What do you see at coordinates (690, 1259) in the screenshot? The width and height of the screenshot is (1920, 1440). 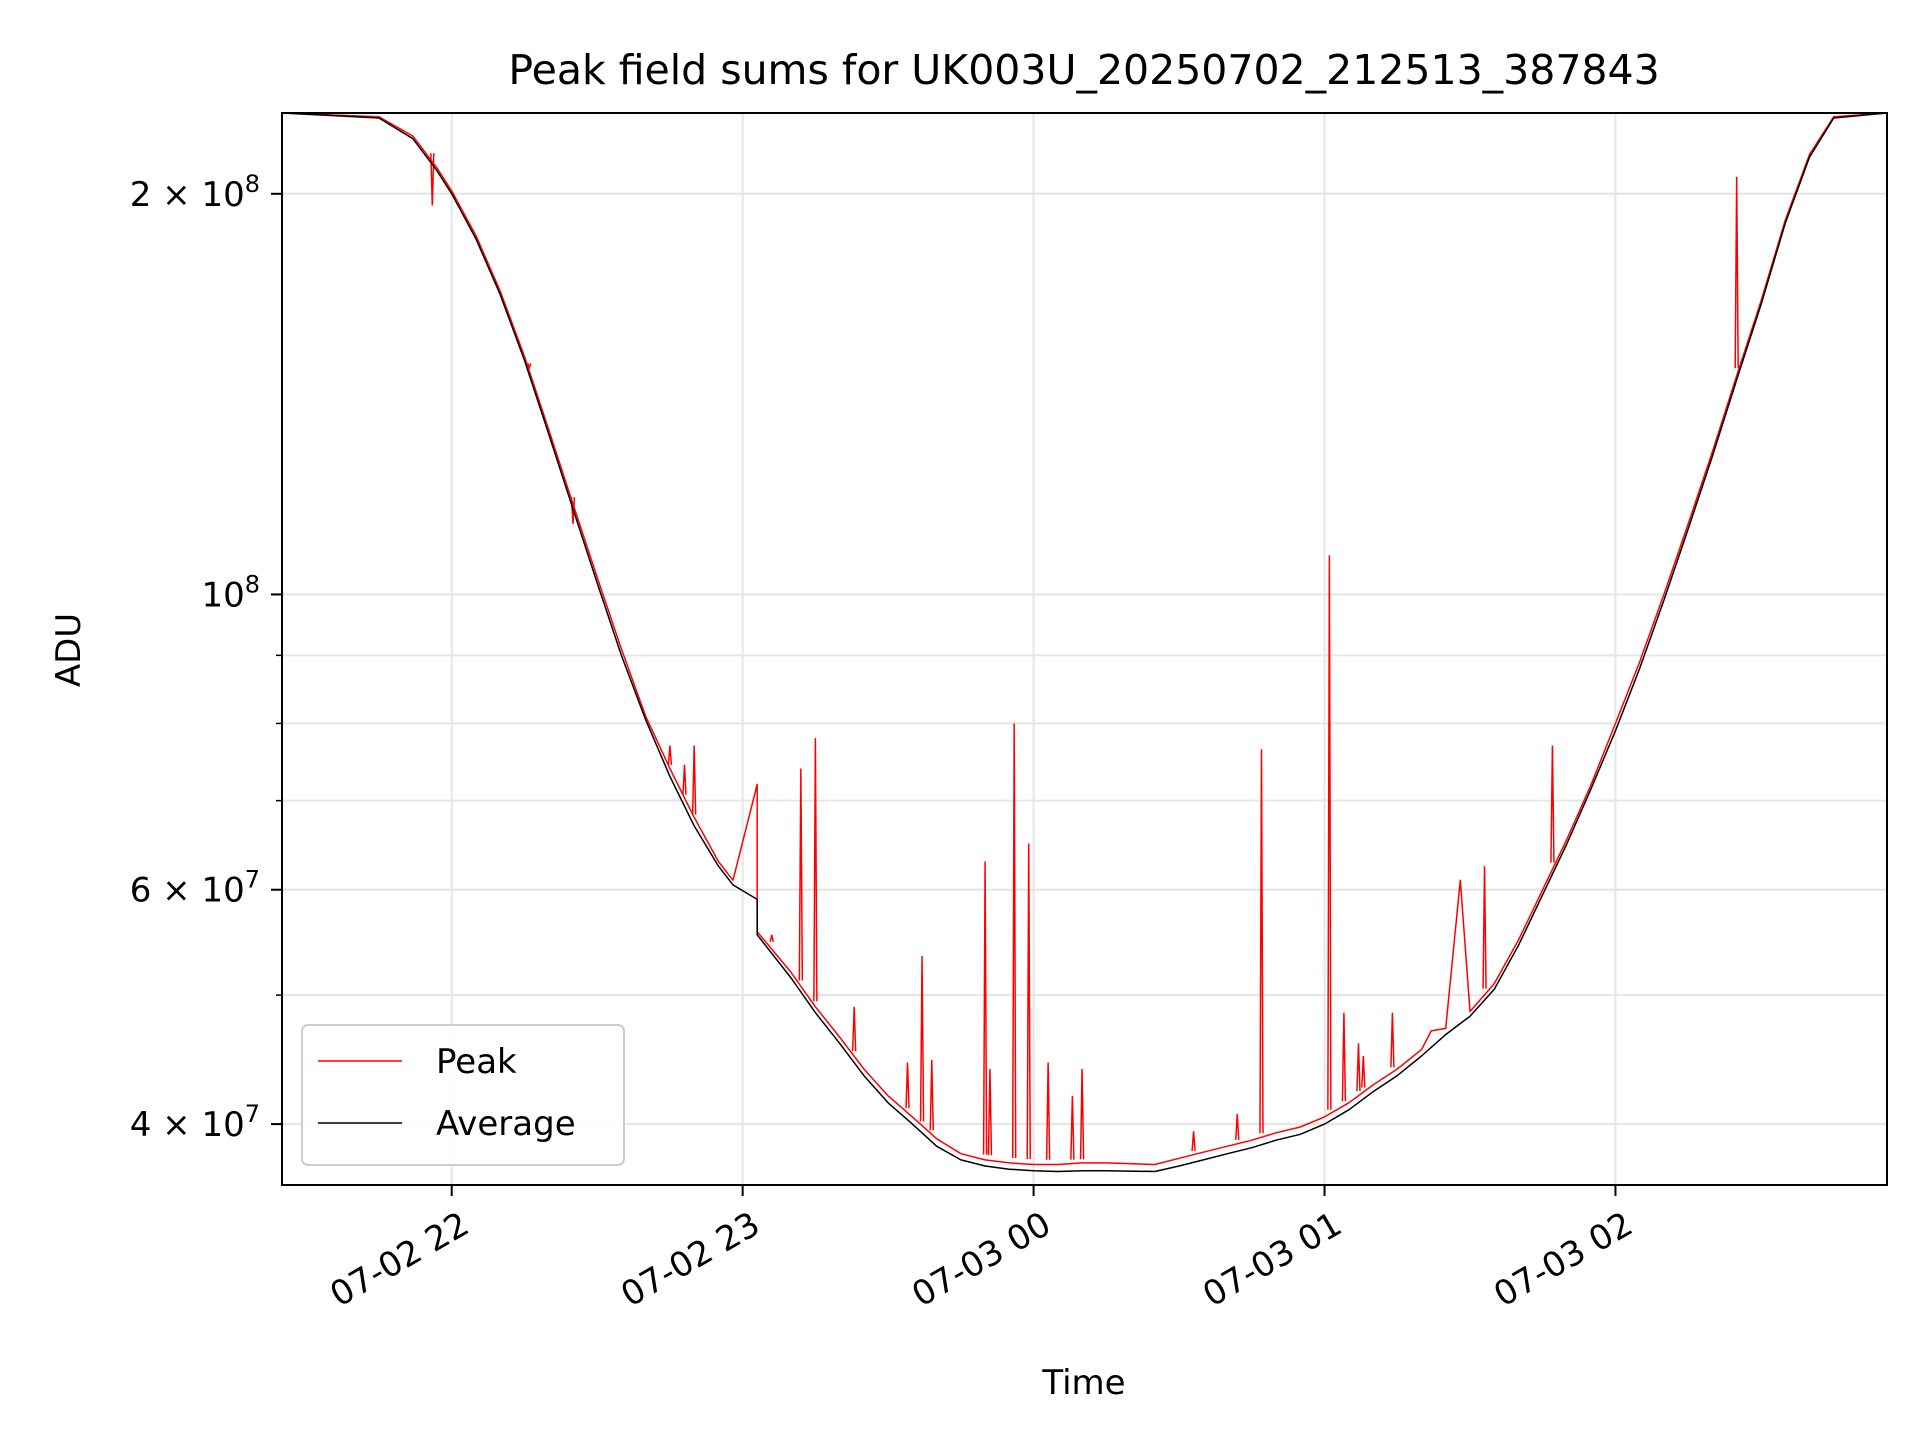 I see `x-tick-label: 07-02 23` at bounding box center [690, 1259].